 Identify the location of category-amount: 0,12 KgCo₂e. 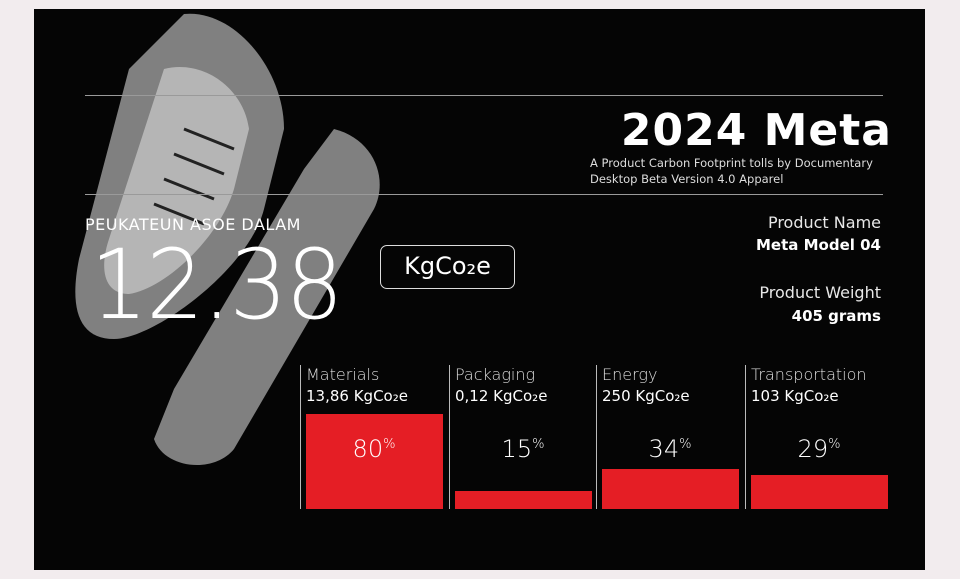
(501, 396).